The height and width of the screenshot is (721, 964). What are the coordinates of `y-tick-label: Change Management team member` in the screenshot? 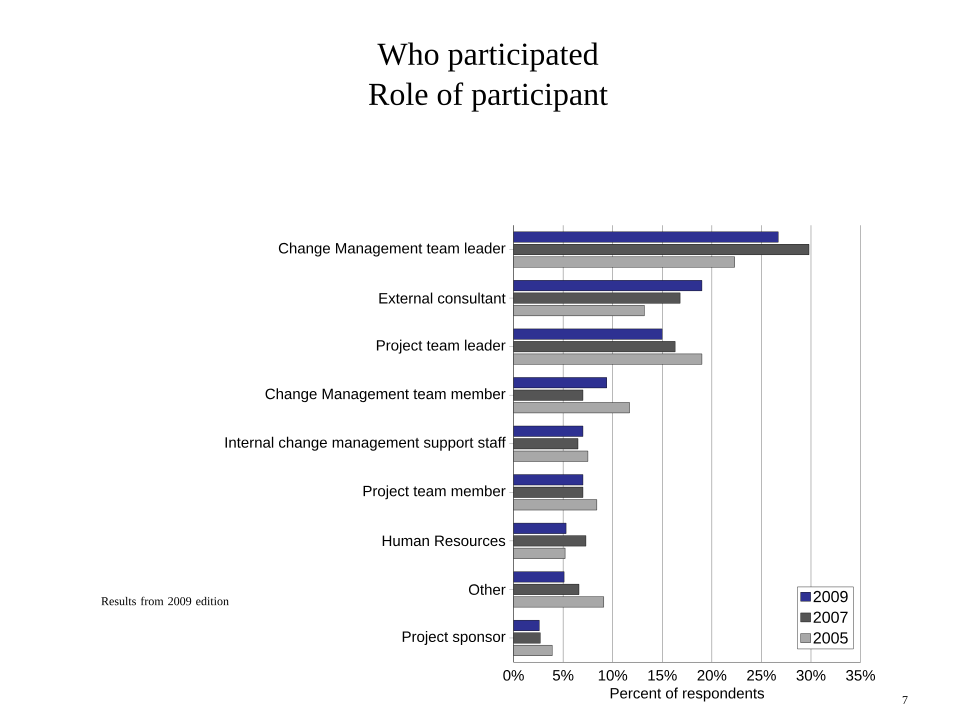 It's located at (386, 395).